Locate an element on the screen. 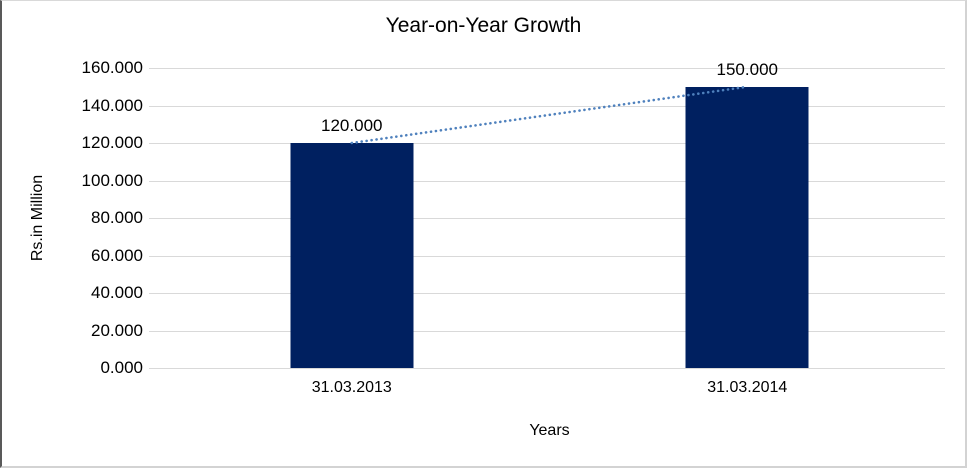  x-axis-category-labels: 31.03.2013 31.03.2014 is located at coordinates (549, 389).